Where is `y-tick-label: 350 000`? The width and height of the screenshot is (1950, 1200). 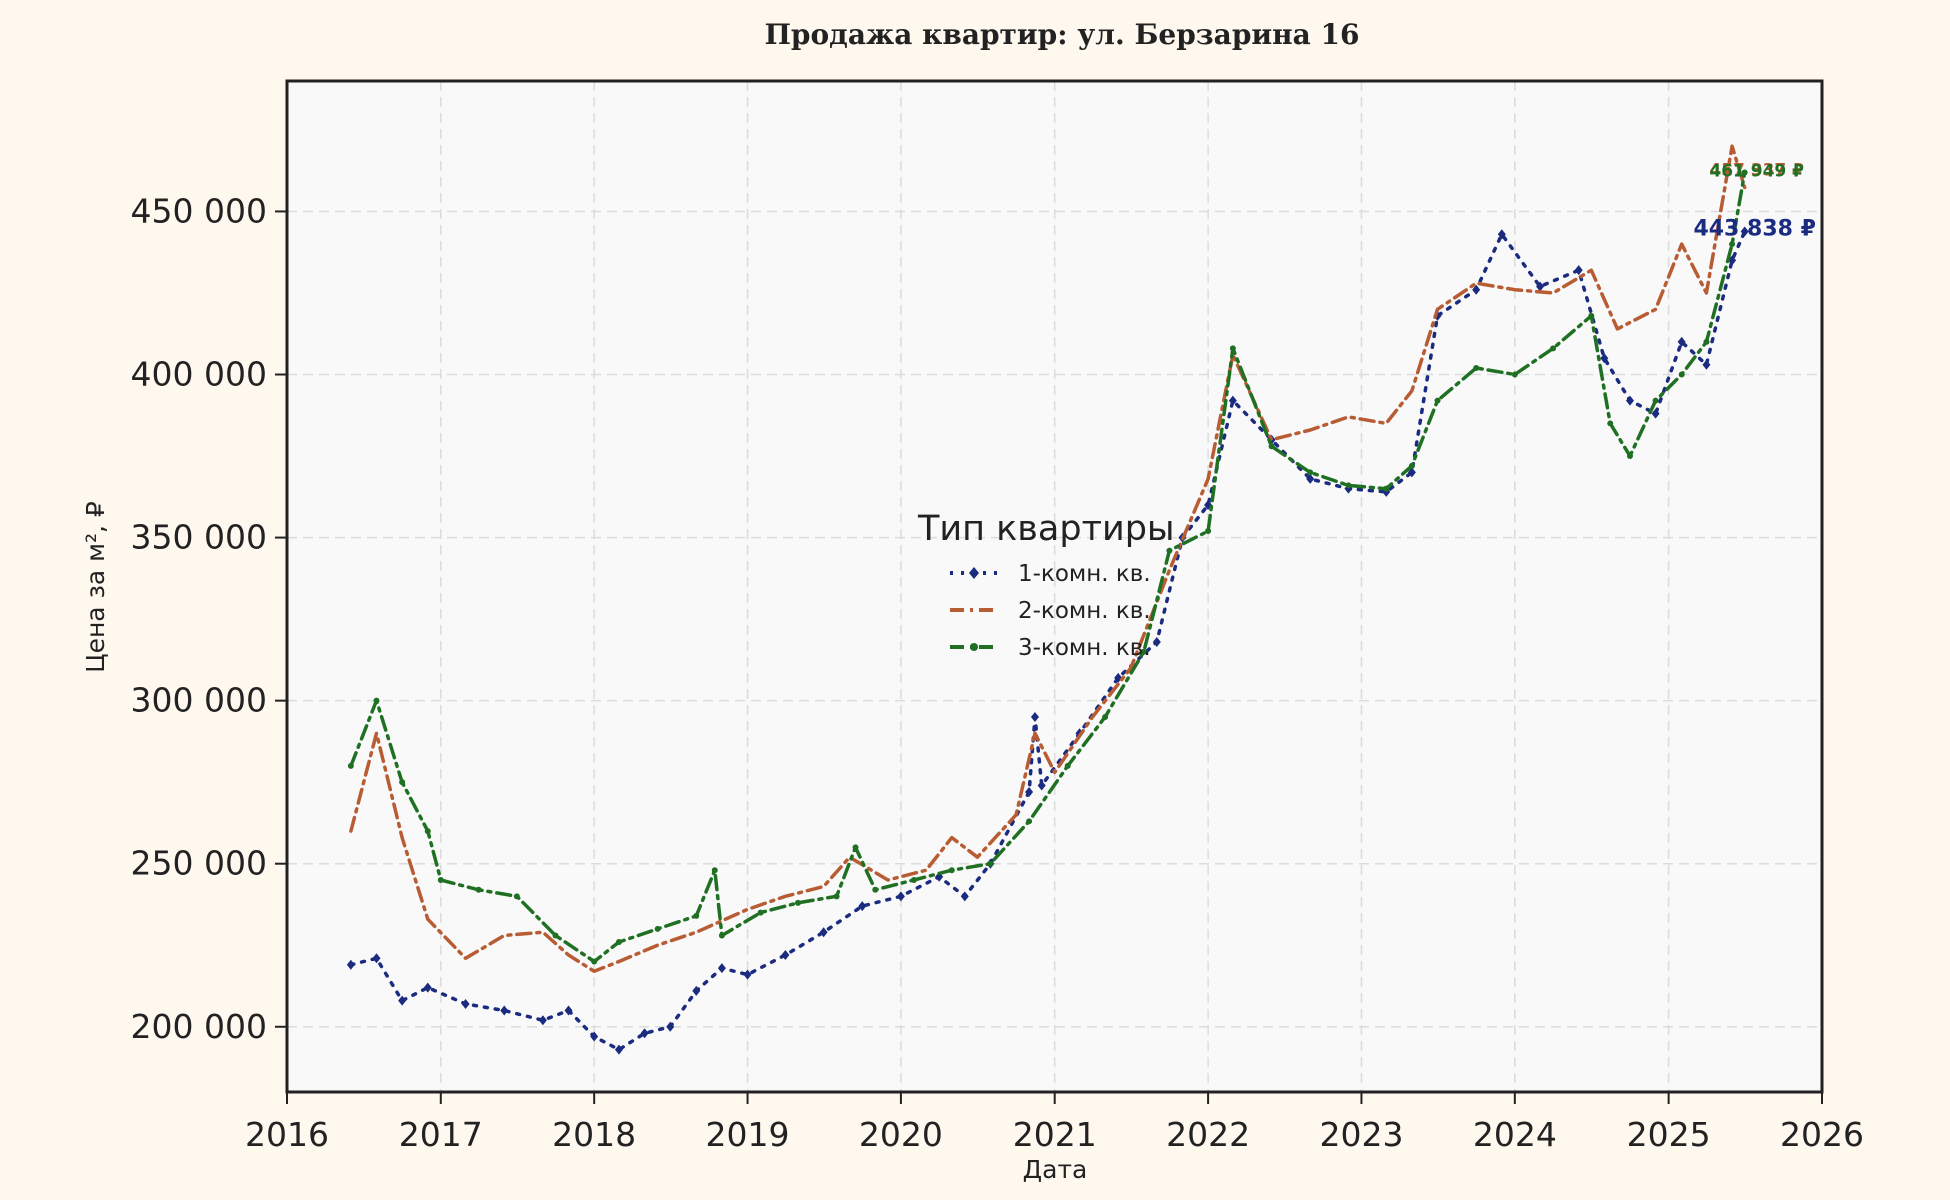
y-tick-label: 350 000 is located at coordinates (199, 537).